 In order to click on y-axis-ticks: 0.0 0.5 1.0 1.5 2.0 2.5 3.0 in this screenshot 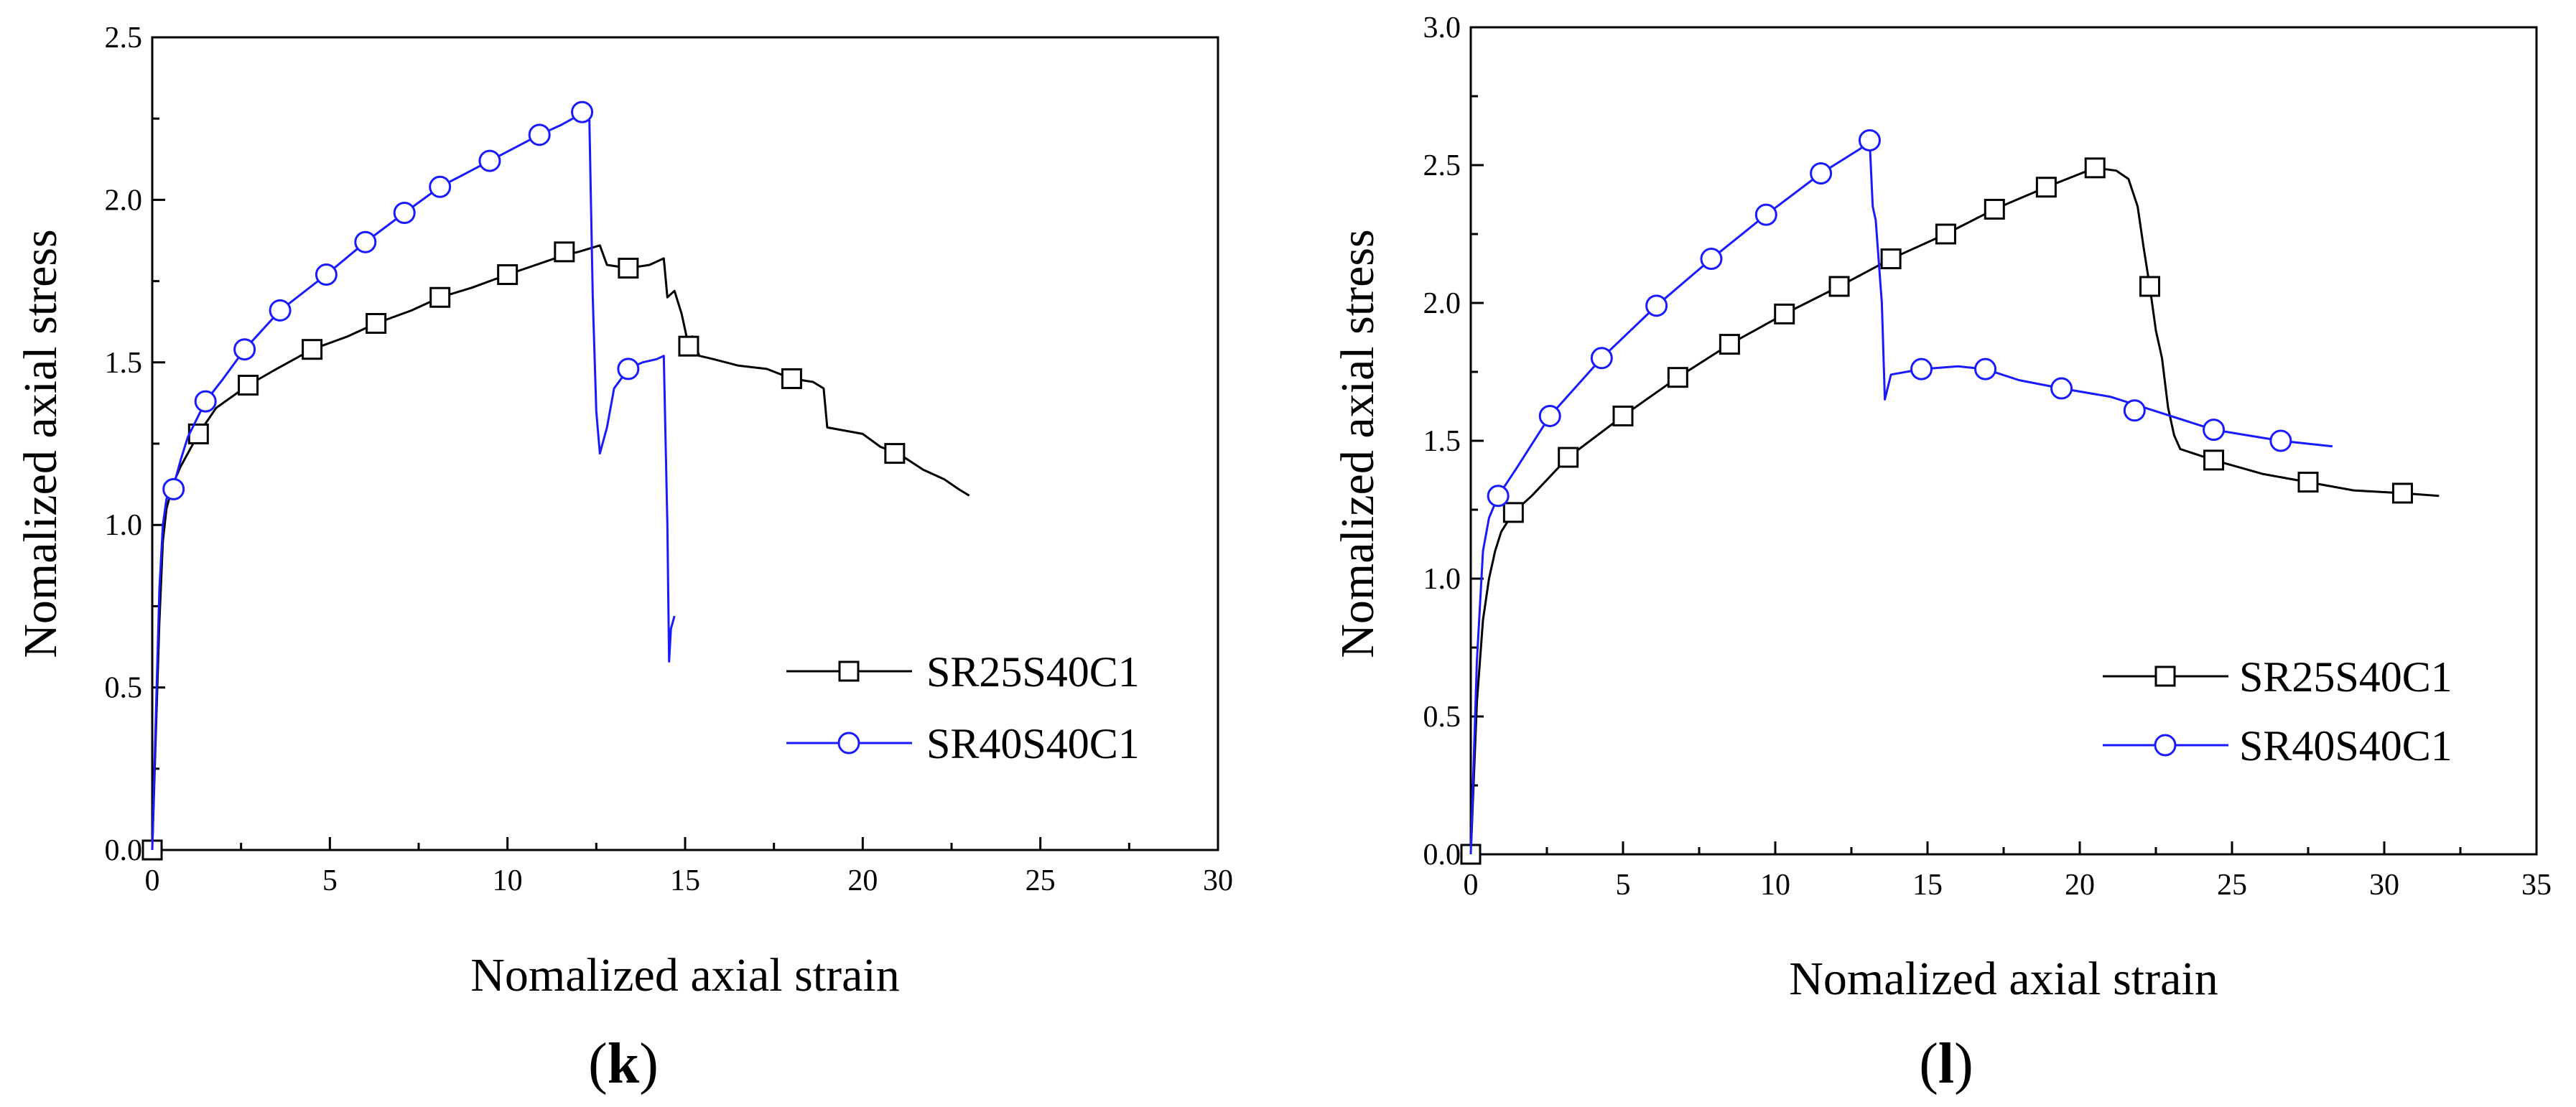, I will do `click(1453, 441)`.